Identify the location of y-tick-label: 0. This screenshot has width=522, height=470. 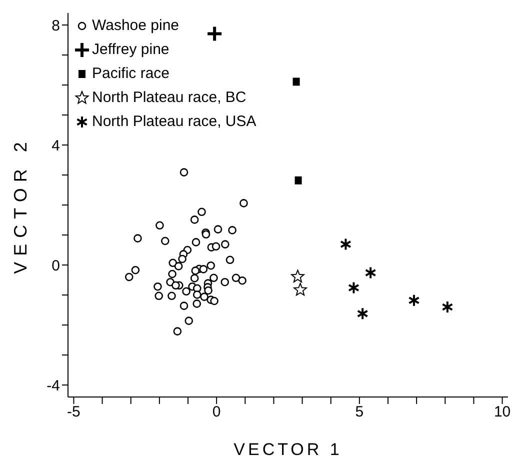
(56, 265).